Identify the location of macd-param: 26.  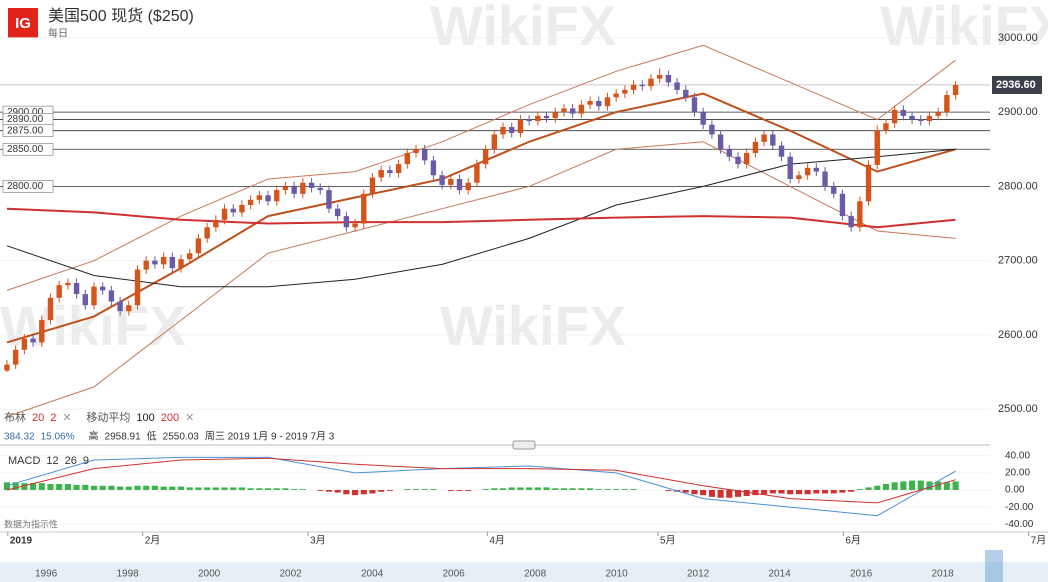
(71, 461).